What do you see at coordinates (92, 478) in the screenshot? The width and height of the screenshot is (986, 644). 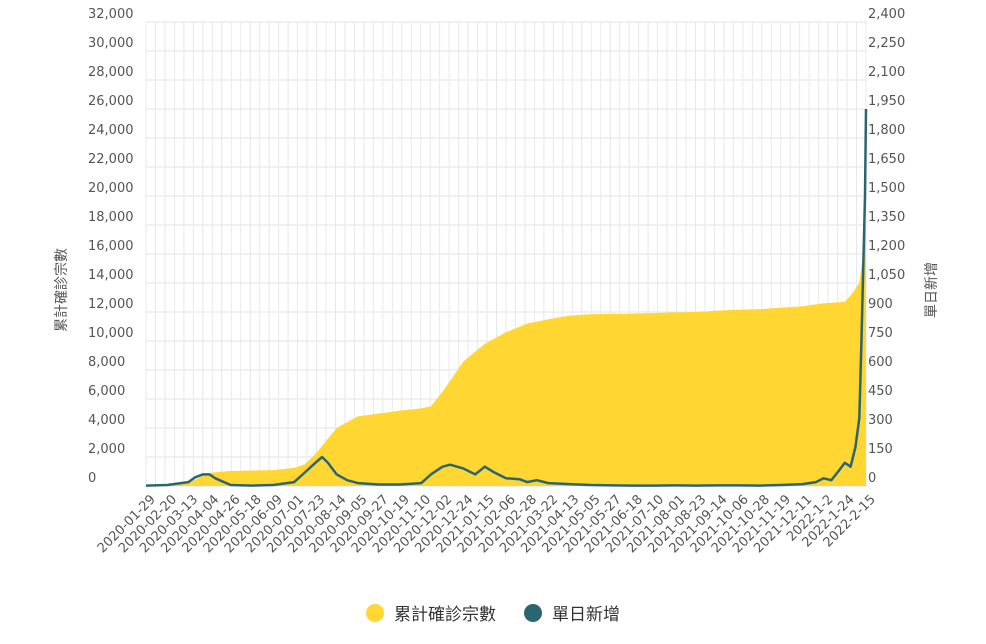 I see `y-left-tick-label: 0` at bounding box center [92, 478].